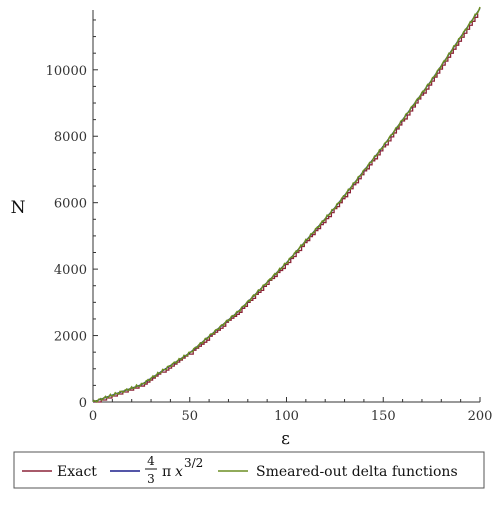  I want to click on legend-box, so click(249, 470).